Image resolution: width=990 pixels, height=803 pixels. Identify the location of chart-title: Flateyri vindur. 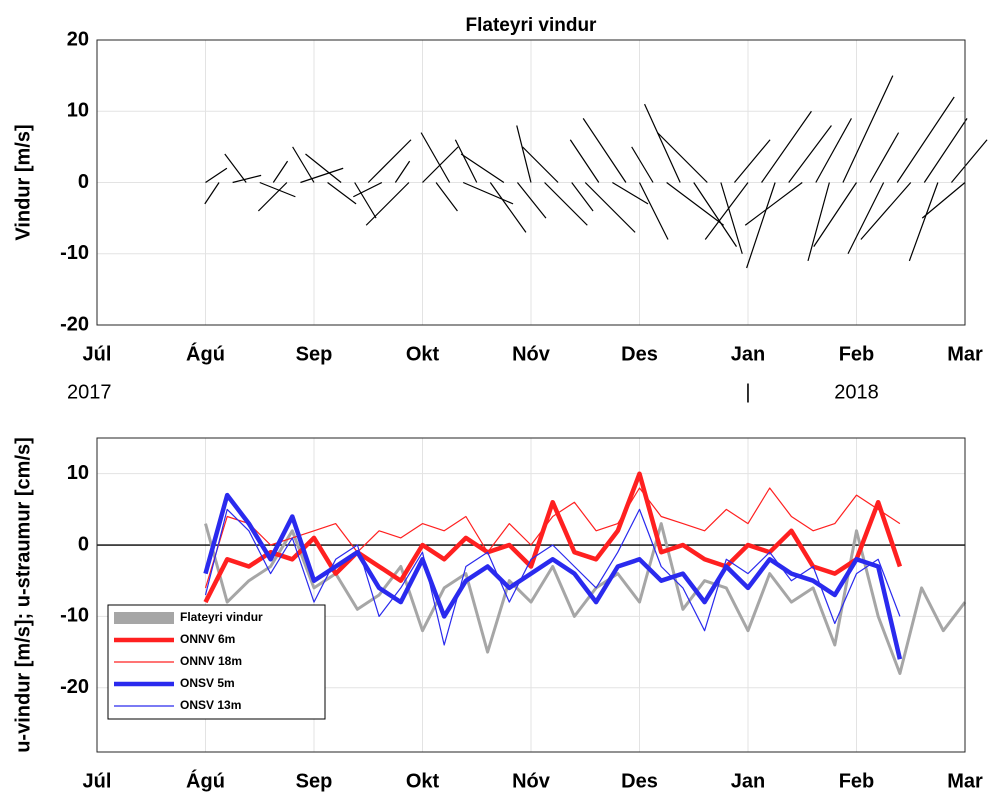
(532, 25).